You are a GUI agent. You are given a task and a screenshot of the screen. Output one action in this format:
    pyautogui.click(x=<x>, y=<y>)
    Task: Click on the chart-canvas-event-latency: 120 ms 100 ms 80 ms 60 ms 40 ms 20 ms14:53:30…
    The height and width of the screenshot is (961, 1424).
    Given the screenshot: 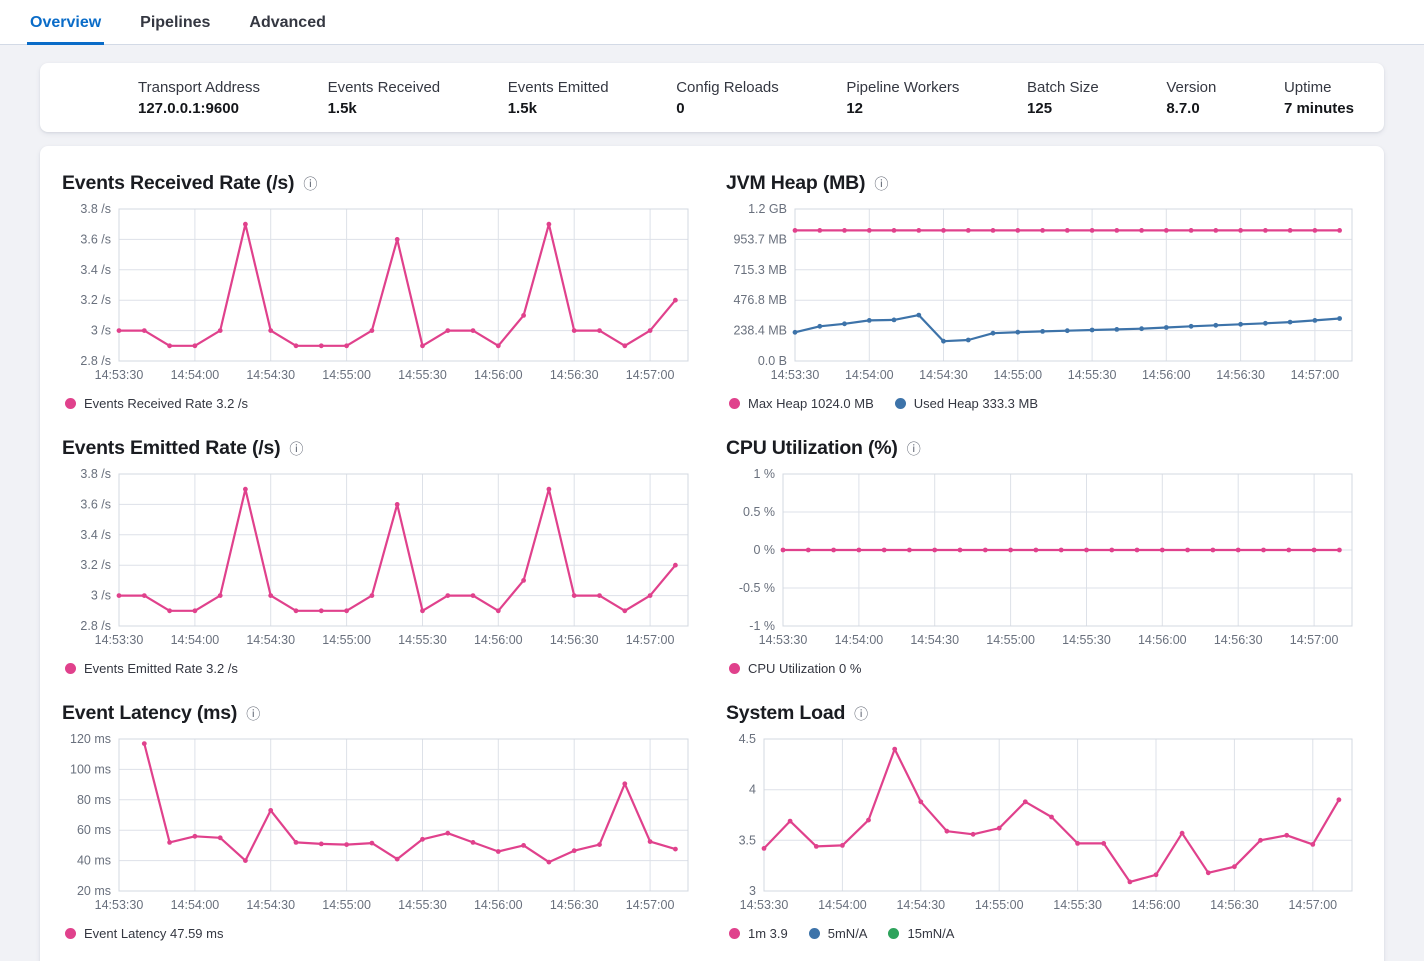 What is the action you would take?
    pyautogui.click(x=380, y=827)
    